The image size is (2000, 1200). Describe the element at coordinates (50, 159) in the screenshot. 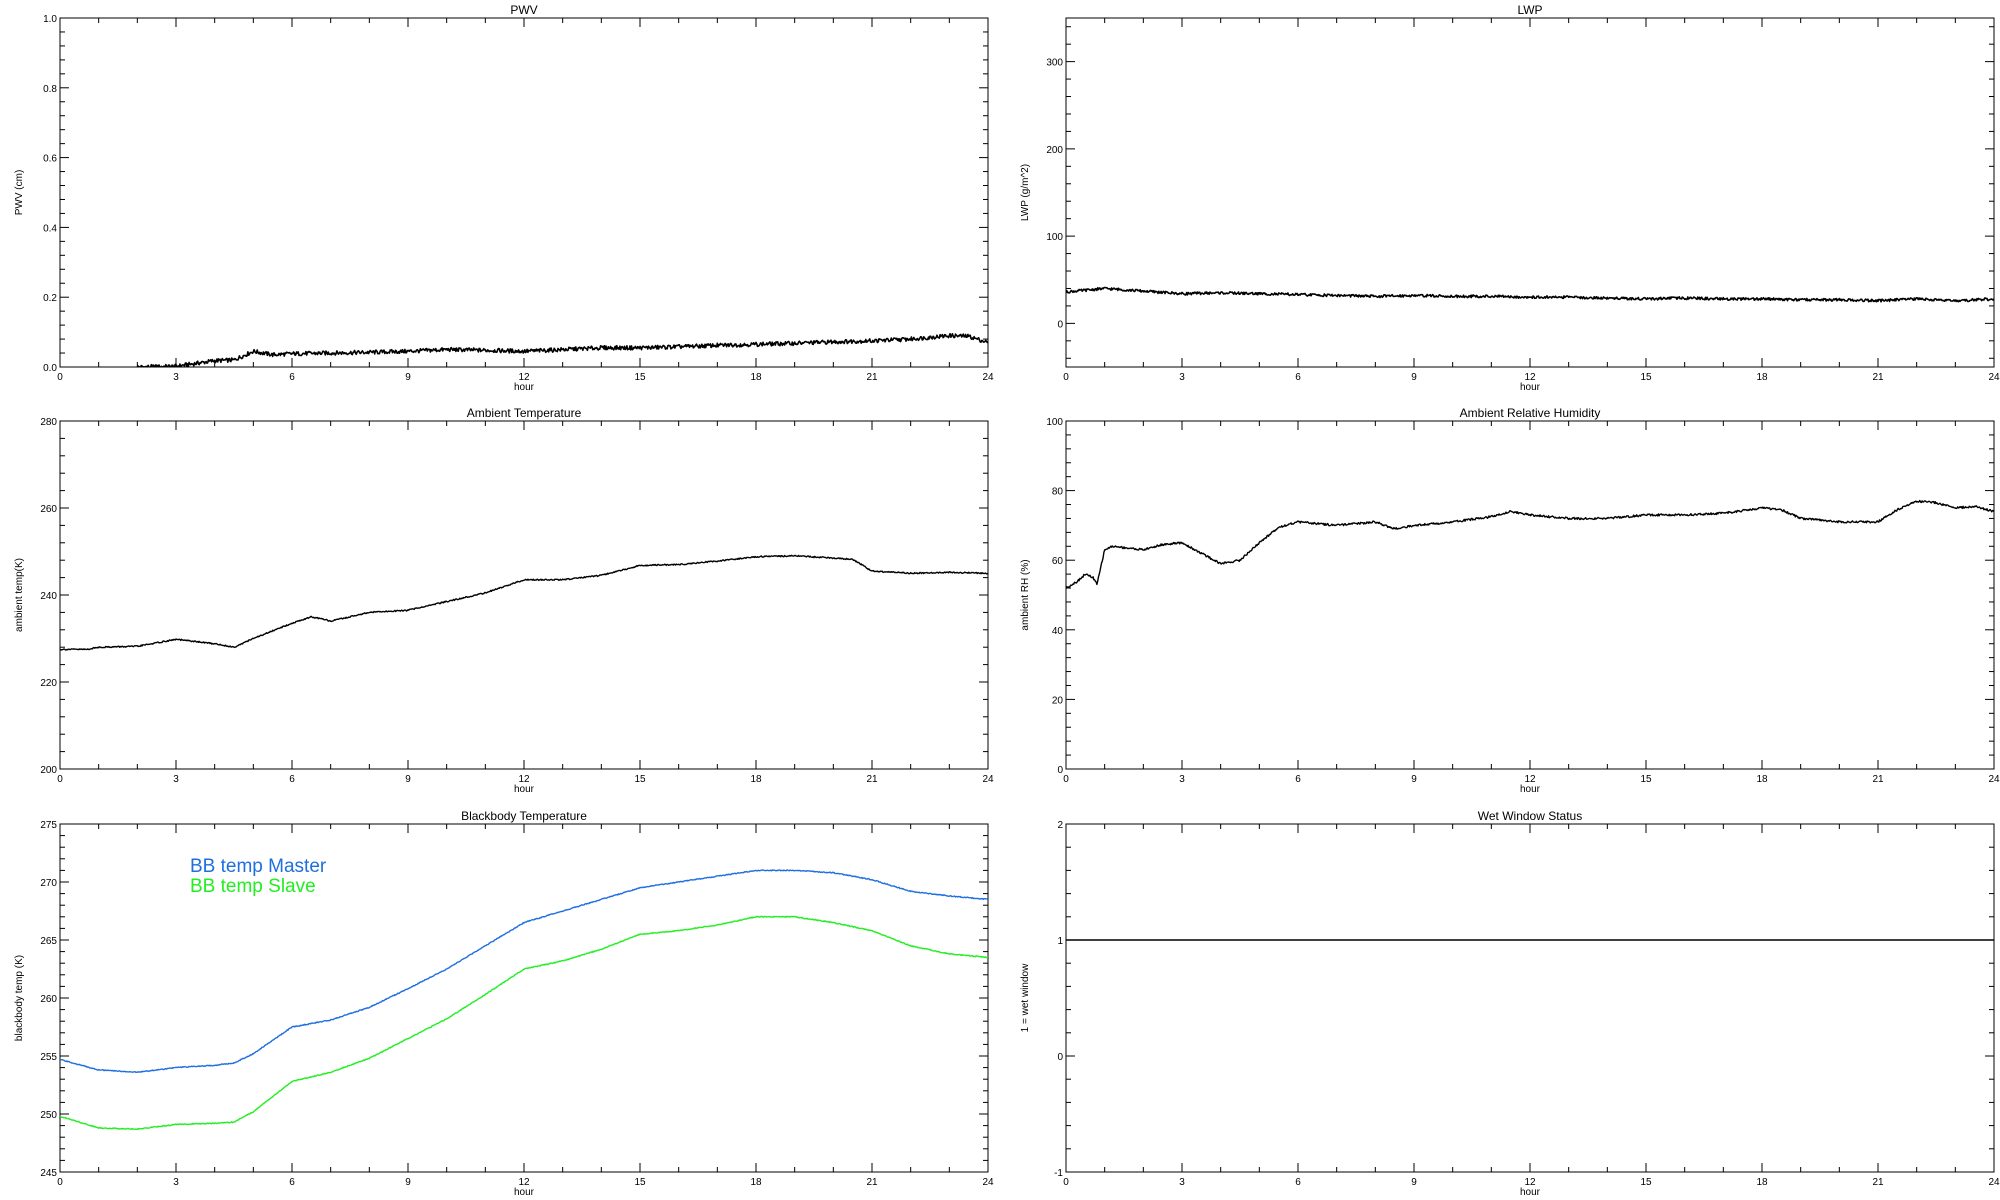

I see `y-tick-label: 0.6` at that location.